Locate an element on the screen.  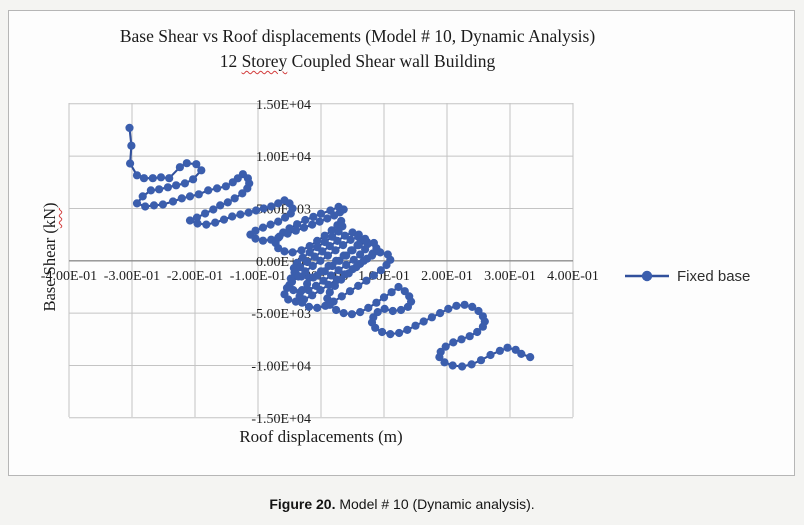
figure-caption-label: Figure 20. is located at coordinates (302, 504).